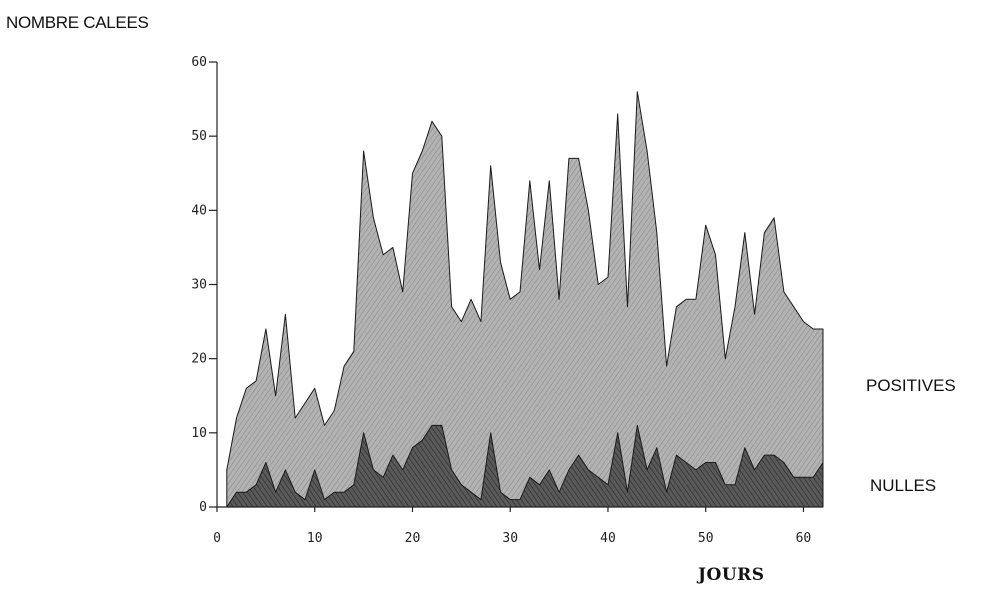  I want to click on y-tick-label: 30, so click(199, 285).